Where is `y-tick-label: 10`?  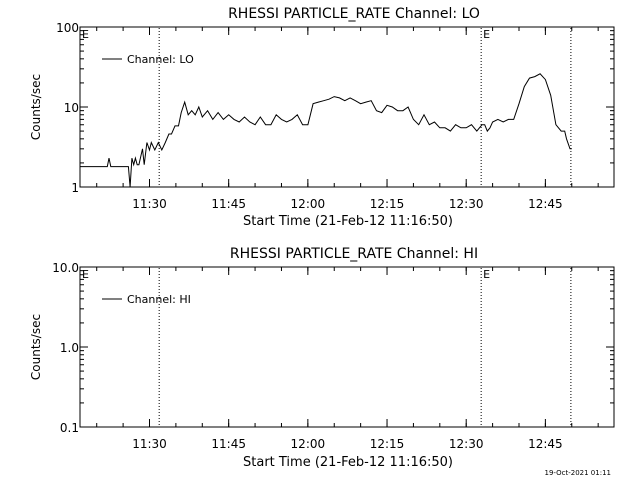
y-tick-label: 10 is located at coordinates (71, 108).